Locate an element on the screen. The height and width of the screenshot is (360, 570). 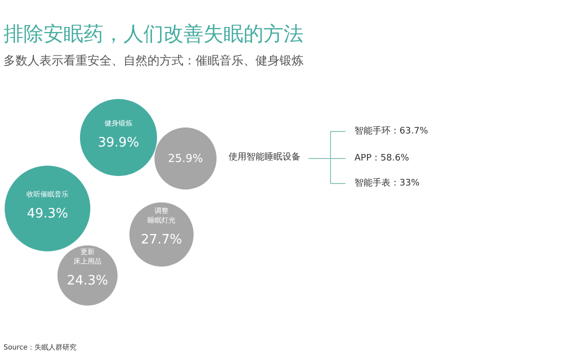
data-label: 24.3% is located at coordinates (87, 281).